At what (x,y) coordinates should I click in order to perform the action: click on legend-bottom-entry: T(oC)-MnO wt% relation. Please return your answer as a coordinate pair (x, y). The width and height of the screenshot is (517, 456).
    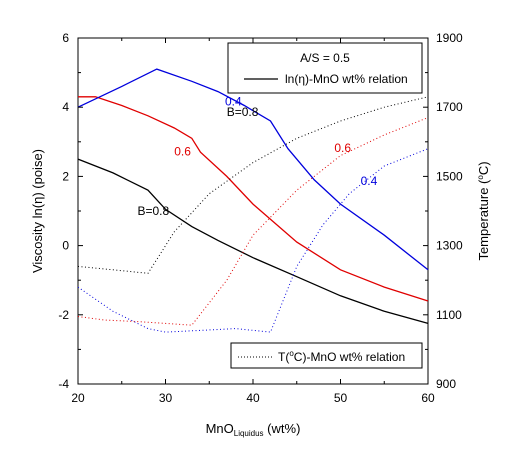
    Looking at the image, I should click on (341, 356).